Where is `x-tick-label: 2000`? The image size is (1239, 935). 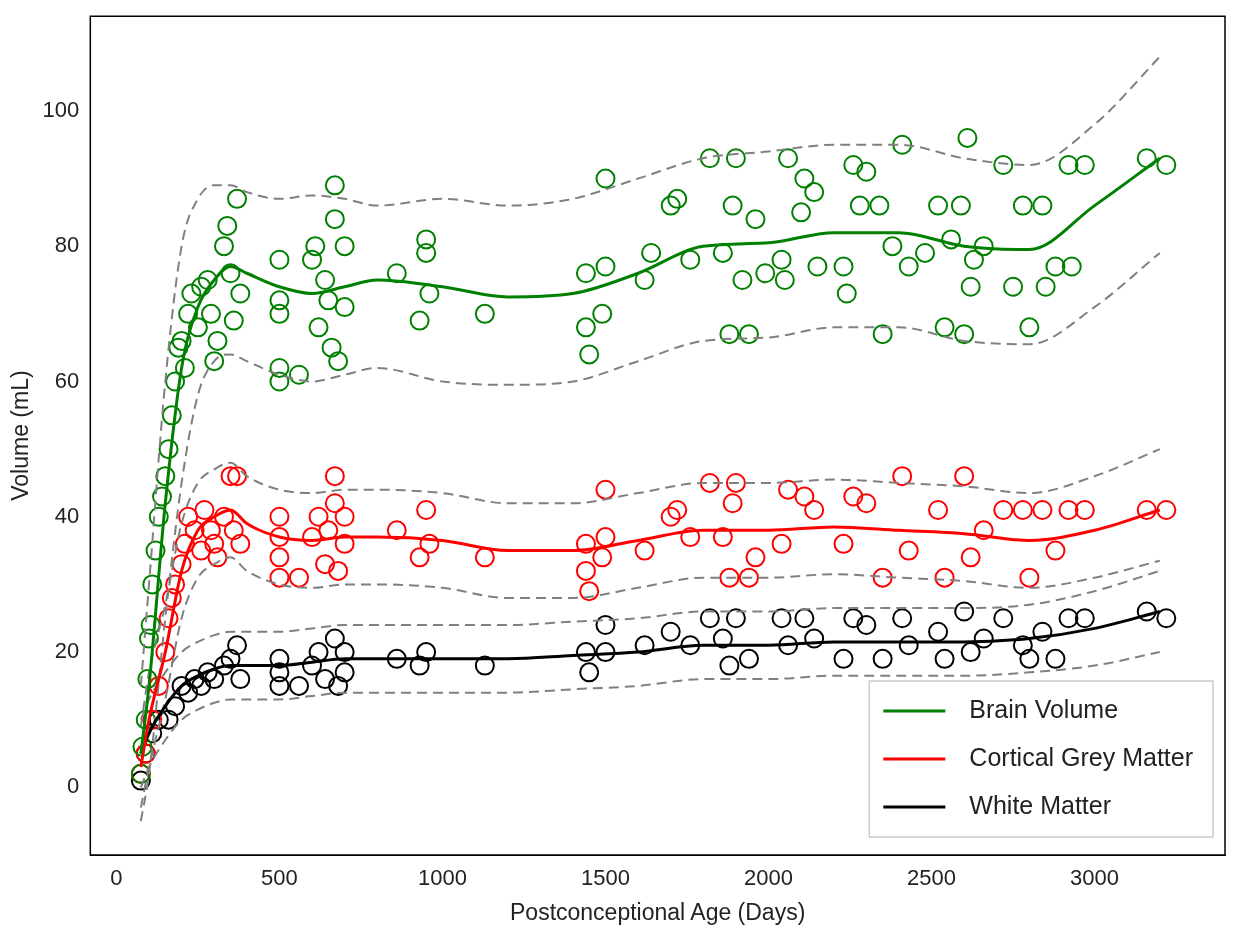 x-tick-label: 2000 is located at coordinates (768, 878).